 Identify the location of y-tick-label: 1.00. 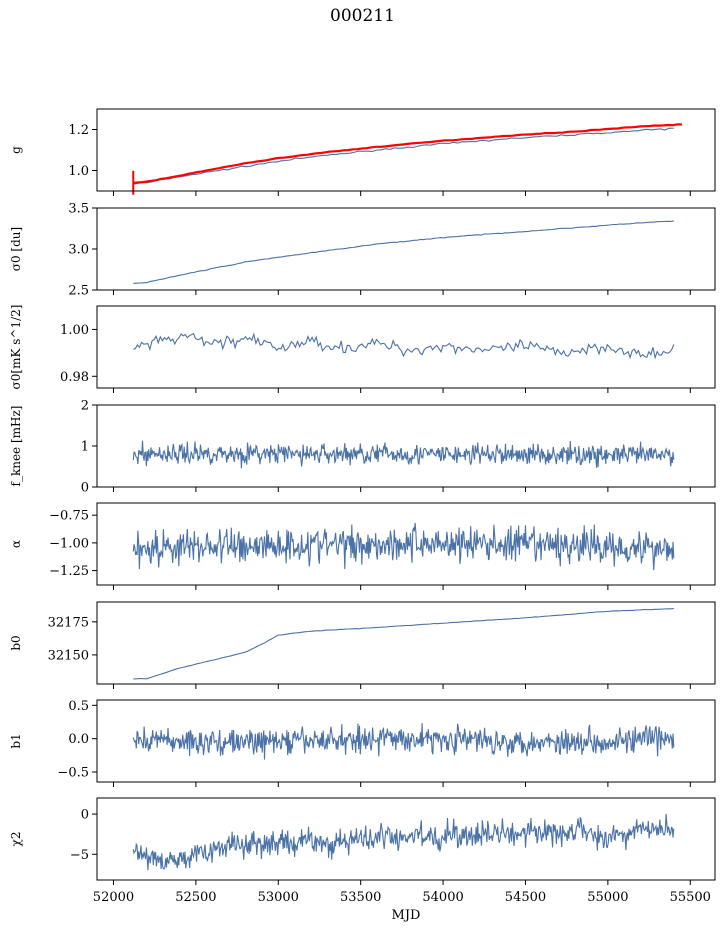
(74, 330).